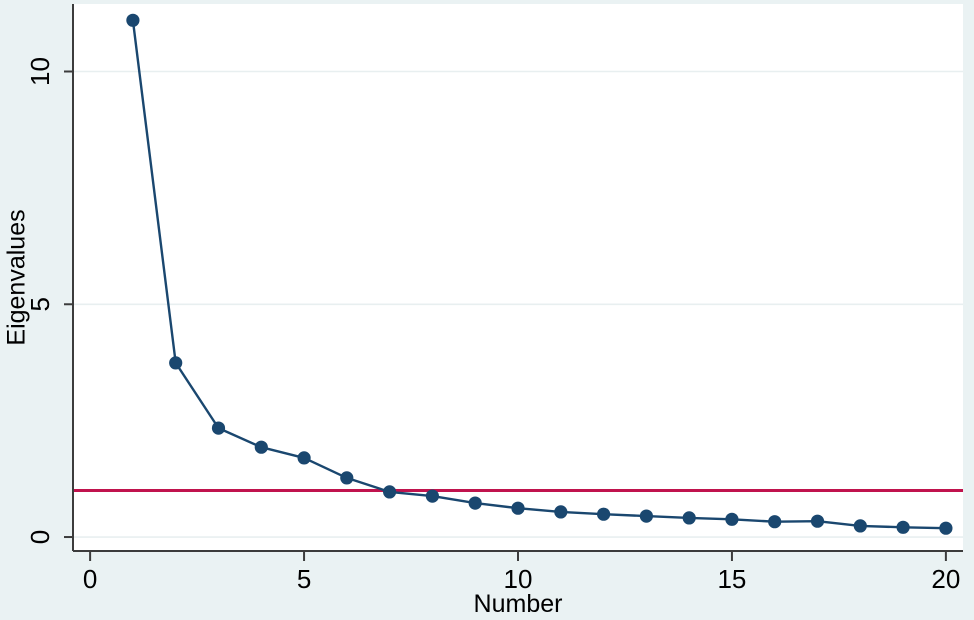 The width and height of the screenshot is (974, 620). Describe the element at coordinates (731, 579) in the screenshot. I see `x-tick-label: 15` at that location.